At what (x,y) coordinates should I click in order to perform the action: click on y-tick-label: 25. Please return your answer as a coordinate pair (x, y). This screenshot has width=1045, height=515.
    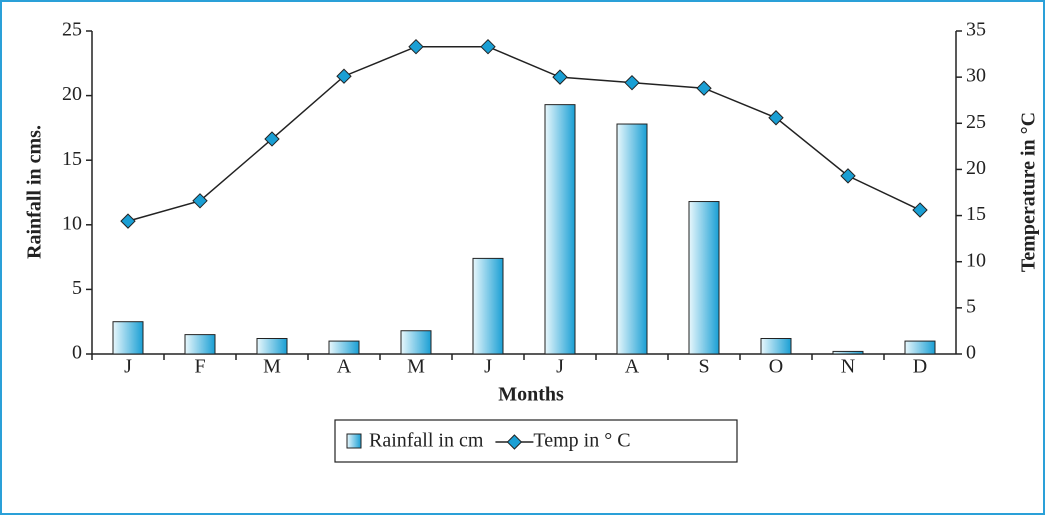
    Looking at the image, I should click on (72, 30).